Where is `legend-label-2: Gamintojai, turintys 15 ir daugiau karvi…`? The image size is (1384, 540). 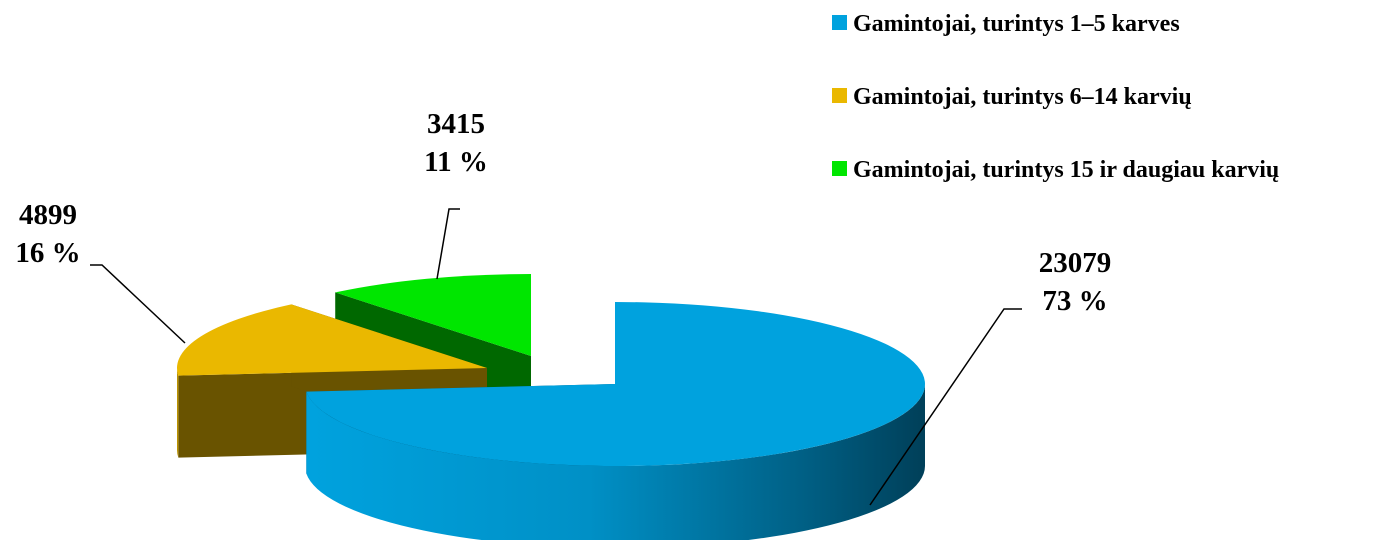
legend-label-2: Gamintojai, turintys 15 ir daugiau karvi… is located at coordinates (1066, 170).